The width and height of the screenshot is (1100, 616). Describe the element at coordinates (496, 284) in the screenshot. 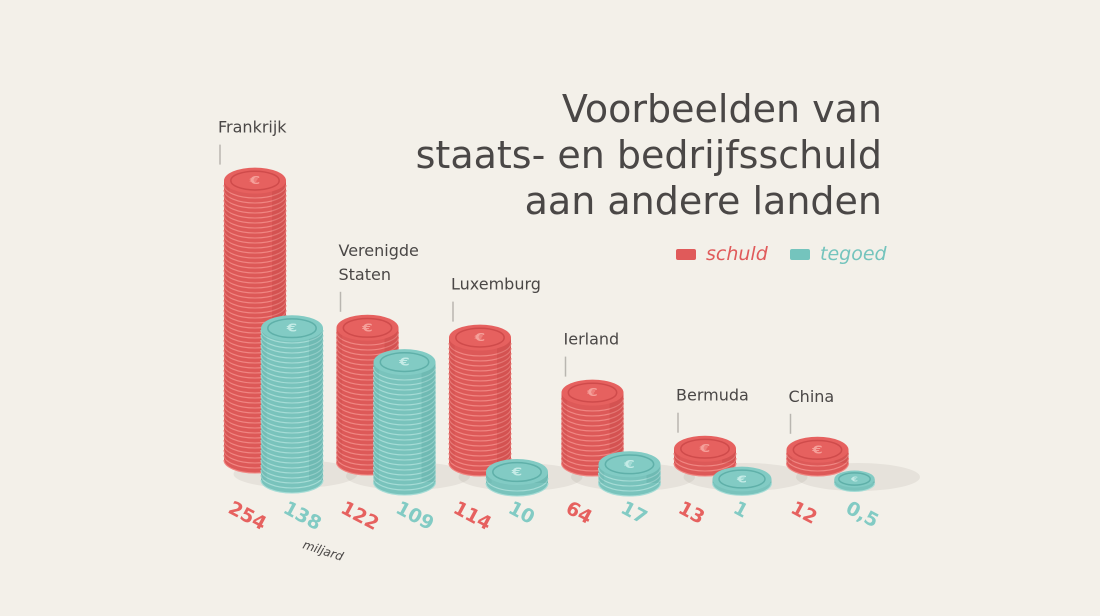

I see `category-label-2: Luxemburg` at that location.